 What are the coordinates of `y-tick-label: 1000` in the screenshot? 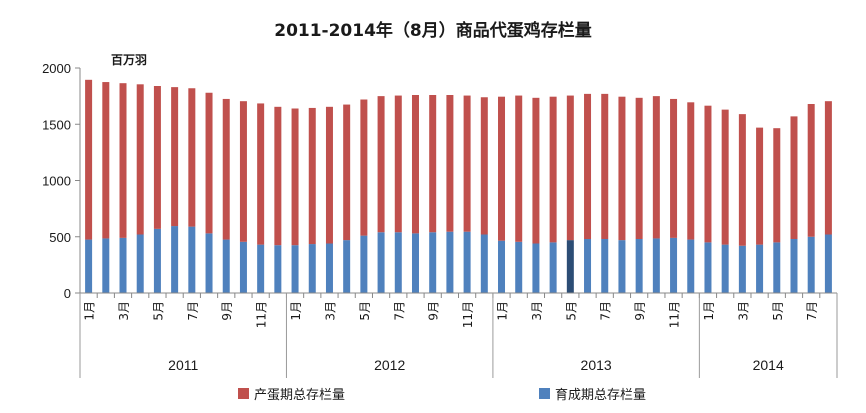 It's located at (56, 181).